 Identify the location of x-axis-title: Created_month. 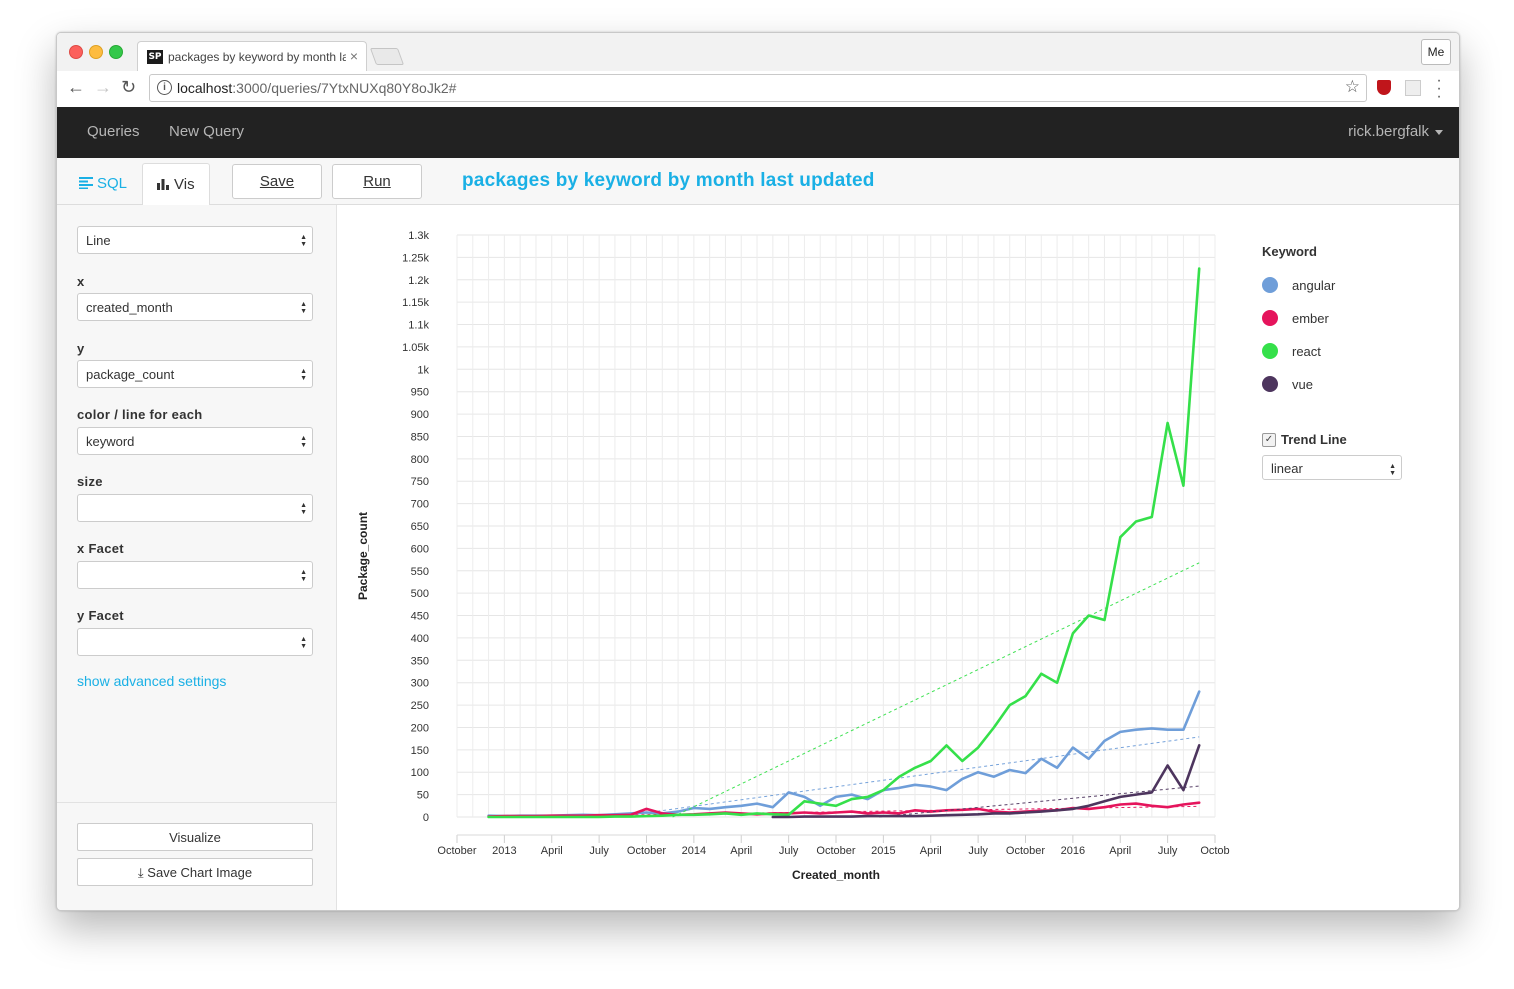
(836, 875).